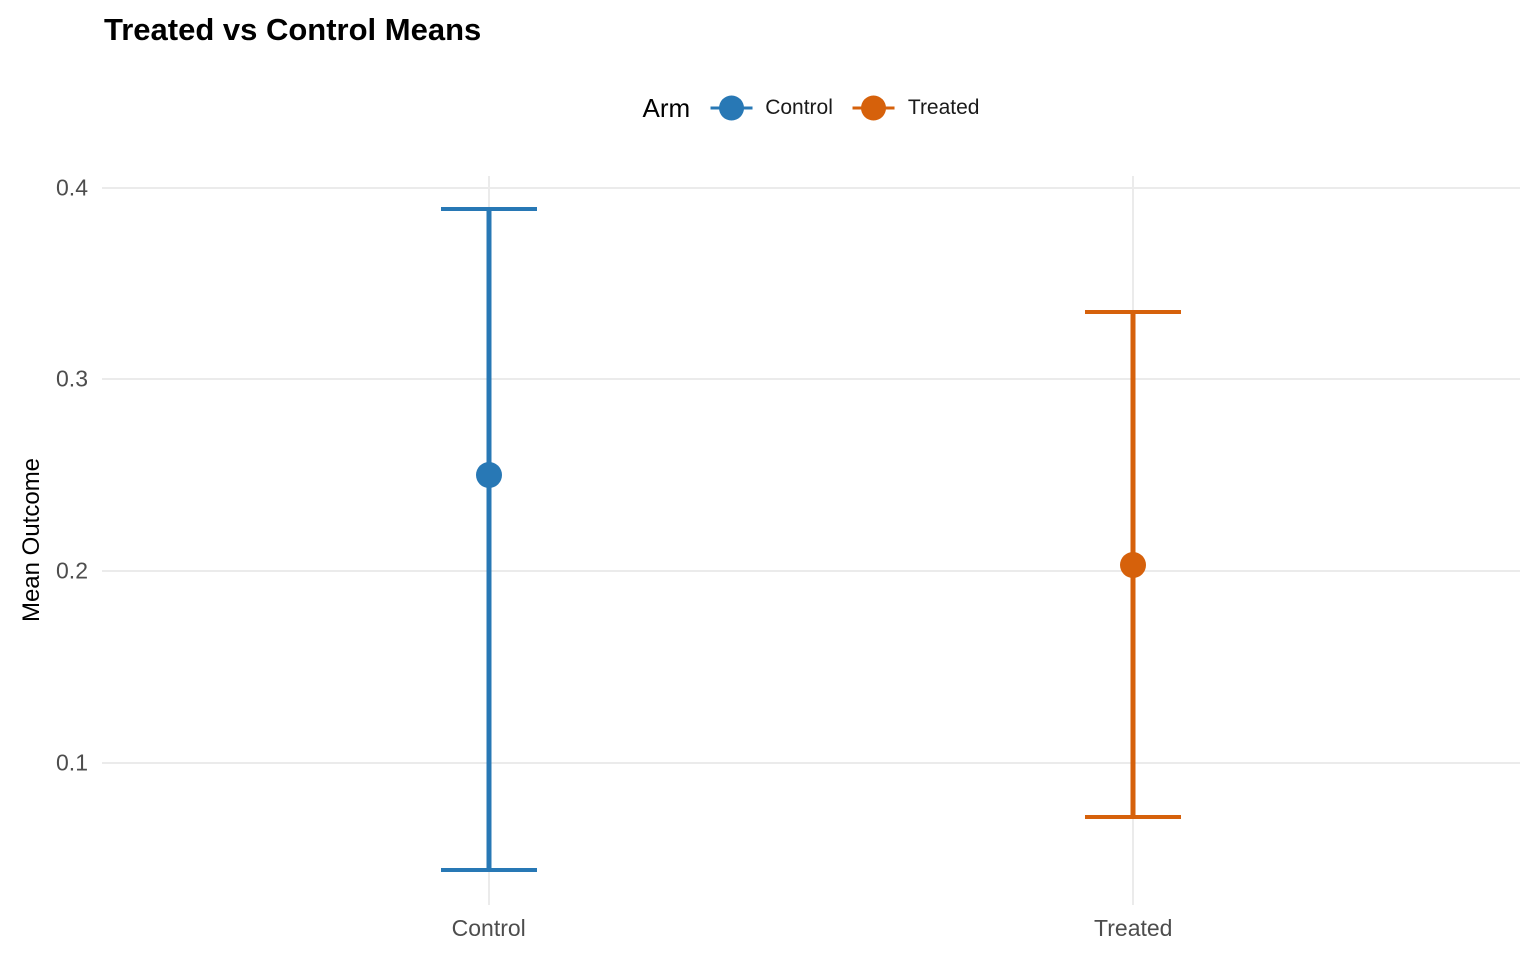 The width and height of the screenshot is (1536, 960). What do you see at coordinates (488, 928) in the screenshot?
I see `x-tick-label: Control` at bounding box center [488, 928].